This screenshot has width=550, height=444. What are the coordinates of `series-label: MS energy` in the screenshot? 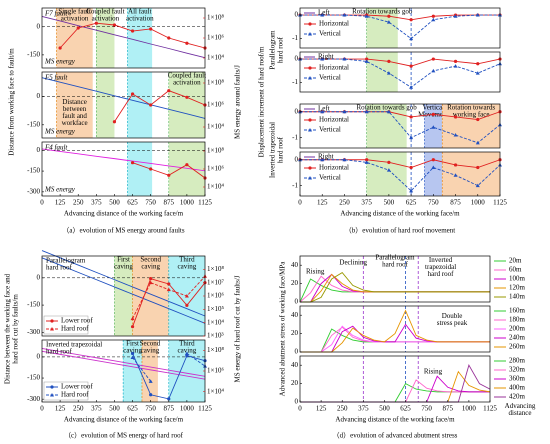 It's located at (60, 132).